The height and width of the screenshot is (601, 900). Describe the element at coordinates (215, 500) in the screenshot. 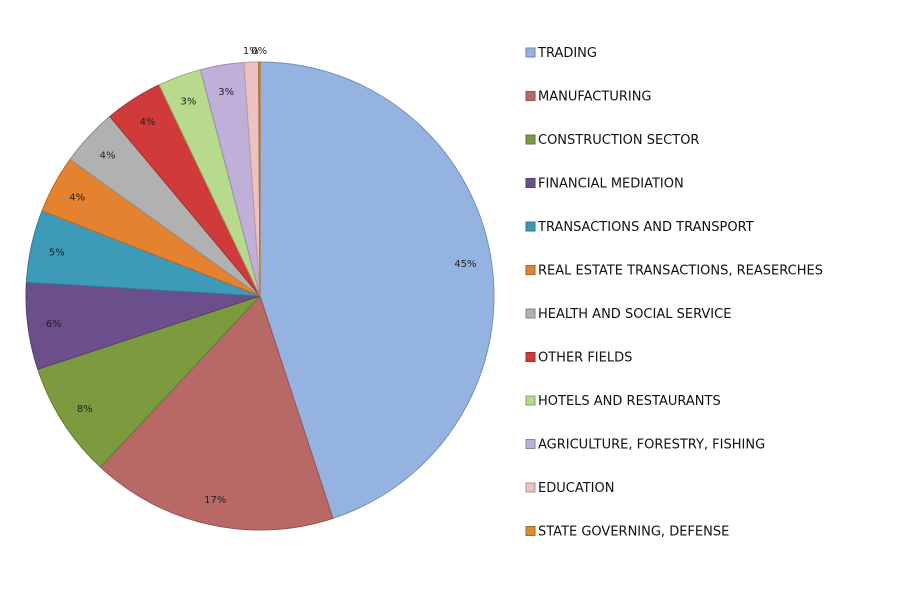

I see `slice-value-label: 17%` at that location.